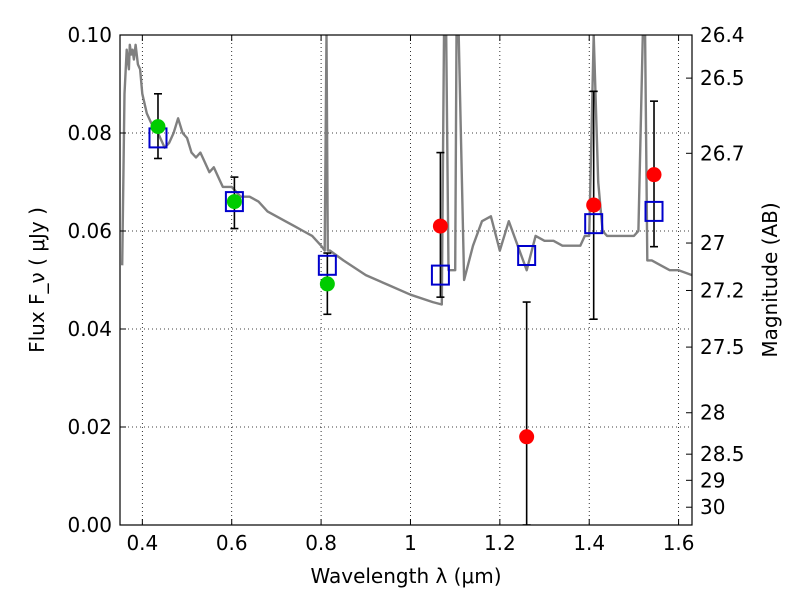 The image size is (800, 600). What do you see at coordinates (722, 290) in the screenshot?
I see `right-tick-label: 27.2` at bounding box center [722, 290].